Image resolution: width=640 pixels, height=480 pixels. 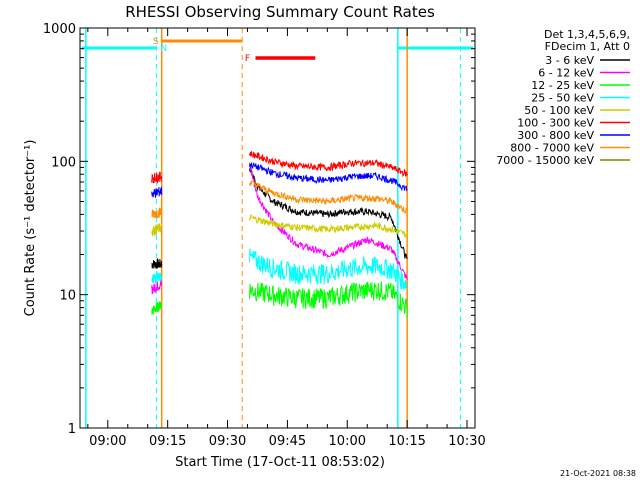 I want to click on y-tick-label: 1000, so click(x=59, y=29).